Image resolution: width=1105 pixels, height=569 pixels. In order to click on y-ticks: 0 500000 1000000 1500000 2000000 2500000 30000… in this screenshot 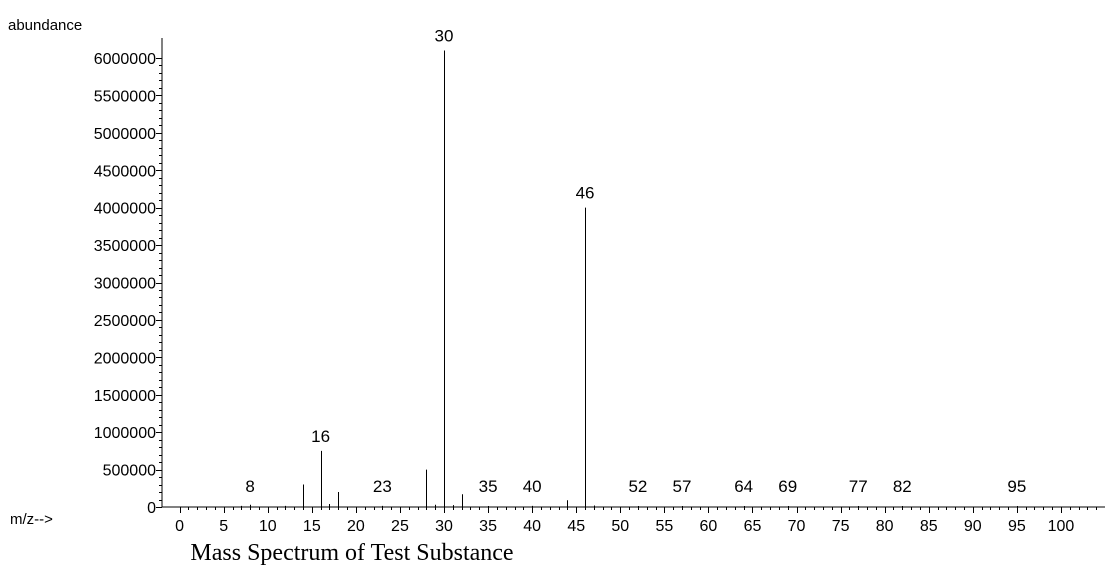, I will do `click(128, 284)`.